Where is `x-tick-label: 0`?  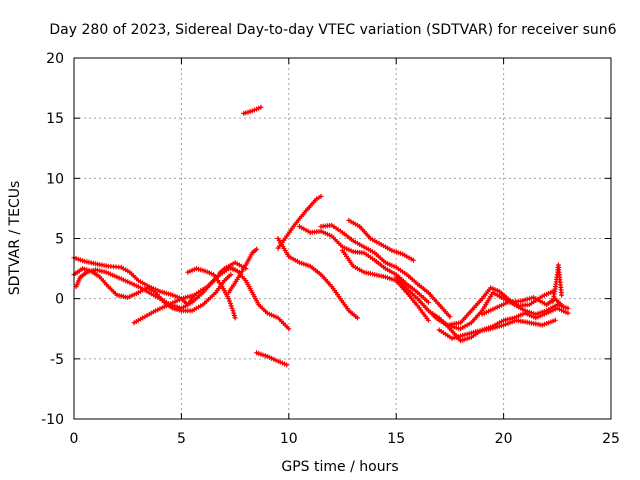
x-tick-label: 0 is located at coordinates (74, 439).